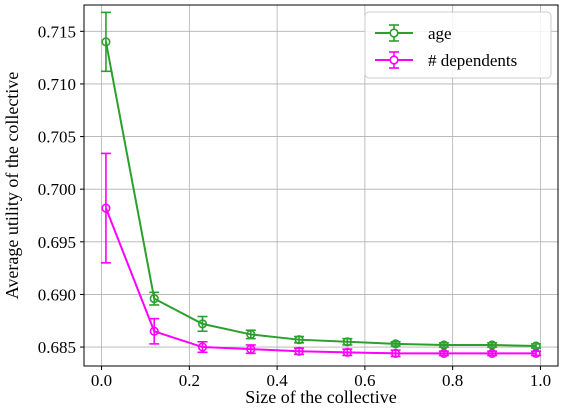  Describe the element at coordinates (320, 397) in the screenshot. I see `x-axis-label: Size of the collective` at that location.